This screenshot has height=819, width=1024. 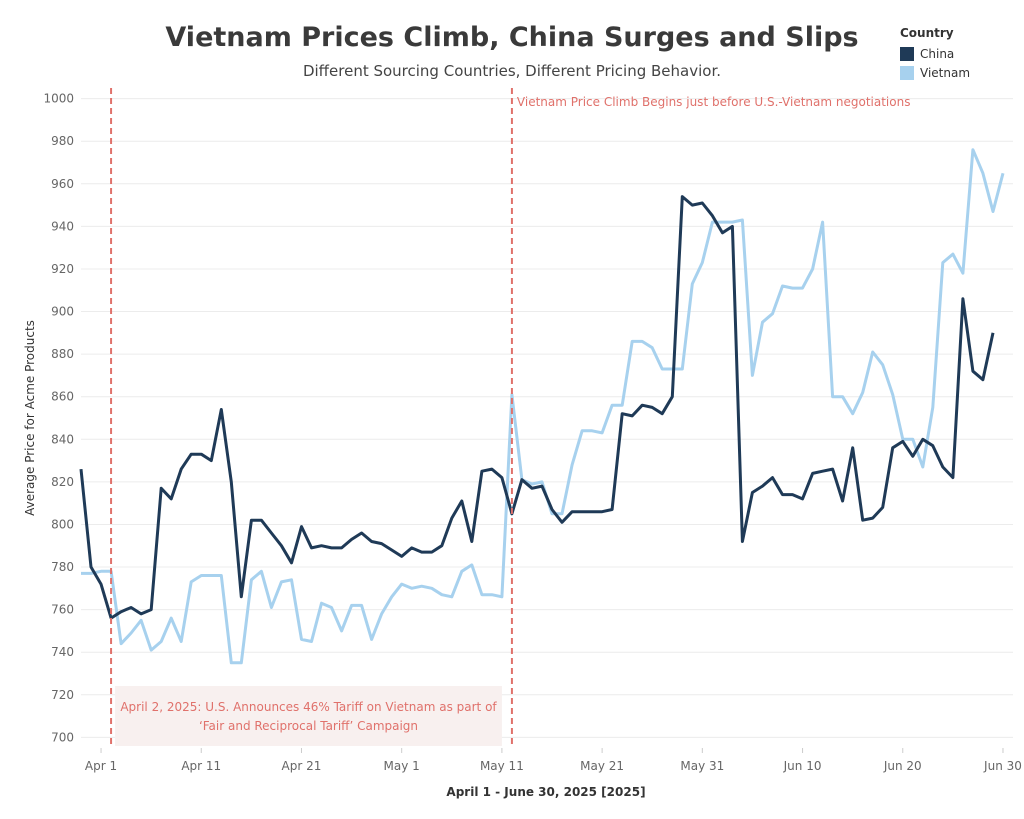 What do you see at coordinates (937, 53) in the screenshot?
I see `legend-label-china: China` at bounding box center [937, 53].